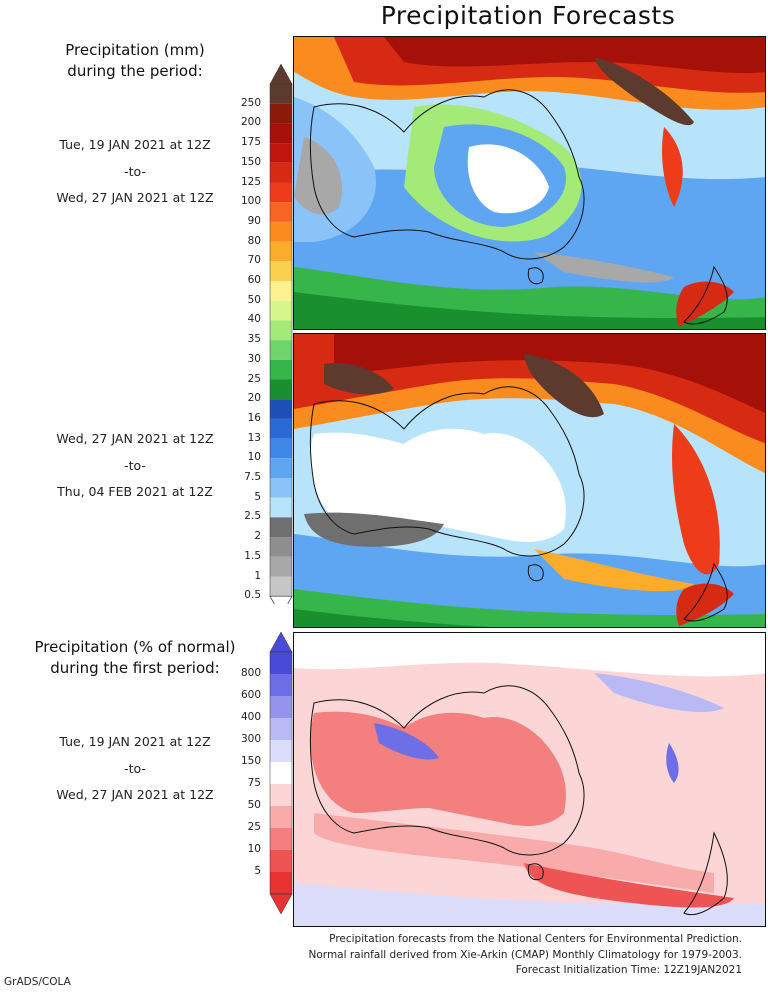 This screenshot has height=994, width=768. What do you see at coordinates (257, 496) in the screenshot?
I see `colorbar-mm-tick-label: 5` at bounding box center [257, 496].